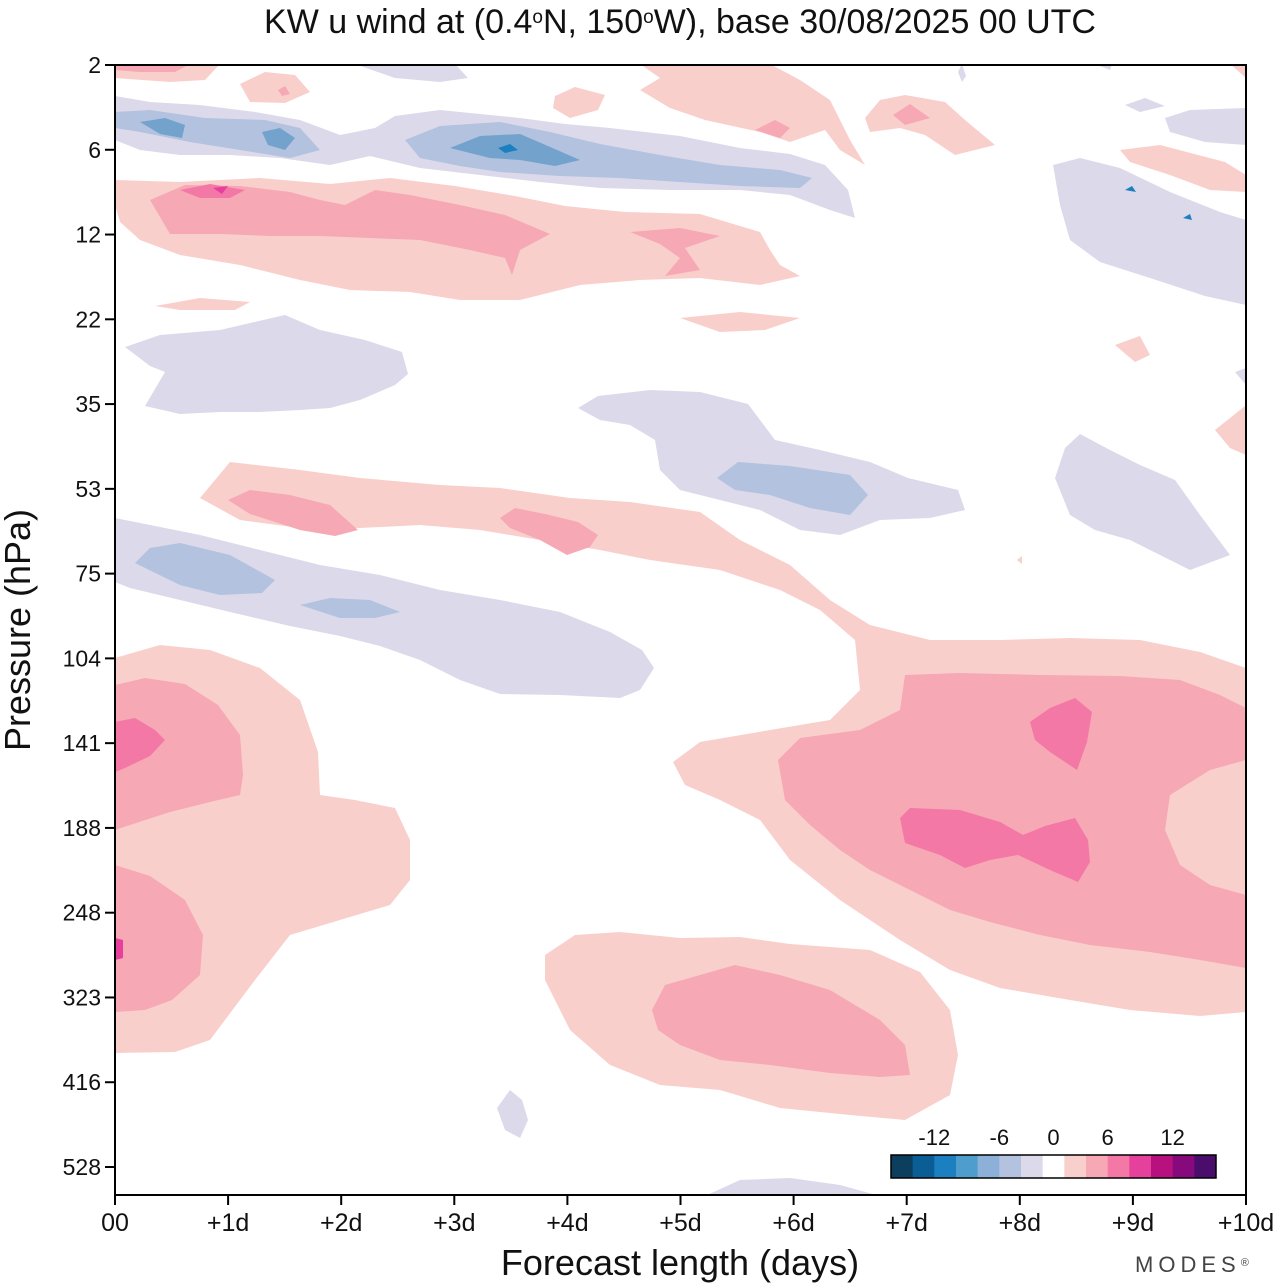  What do you see at coordinates (680, 1223) in the screenshot?
I see `x-tick-label: +5d` at bounding box center [680, 1223].